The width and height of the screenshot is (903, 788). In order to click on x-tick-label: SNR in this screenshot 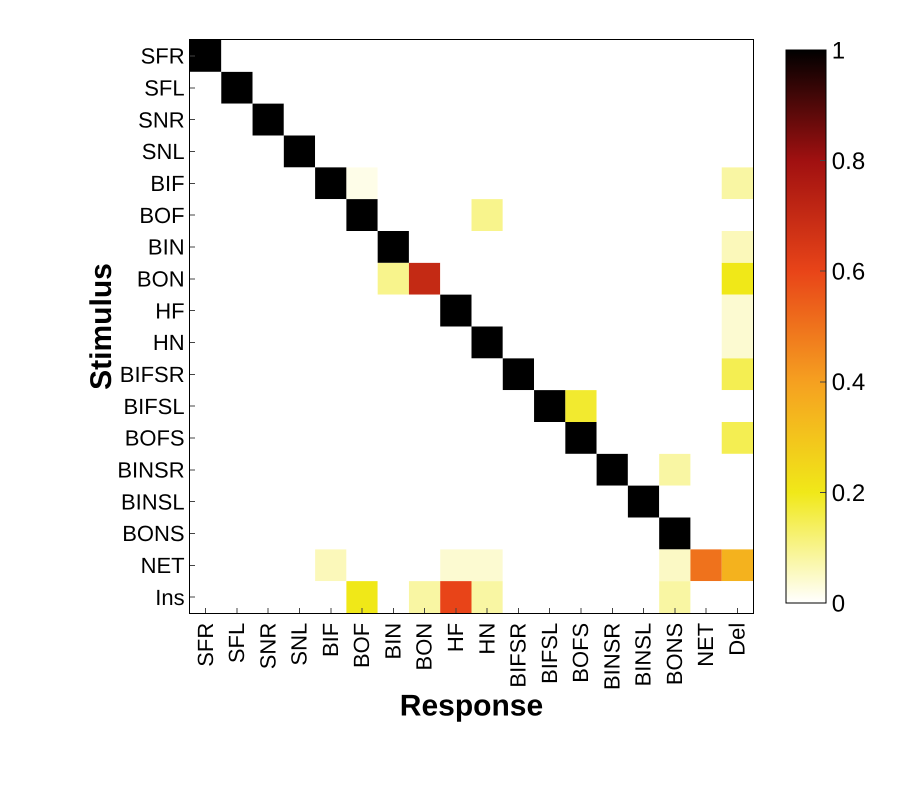, I will do `click(267, 646)`.